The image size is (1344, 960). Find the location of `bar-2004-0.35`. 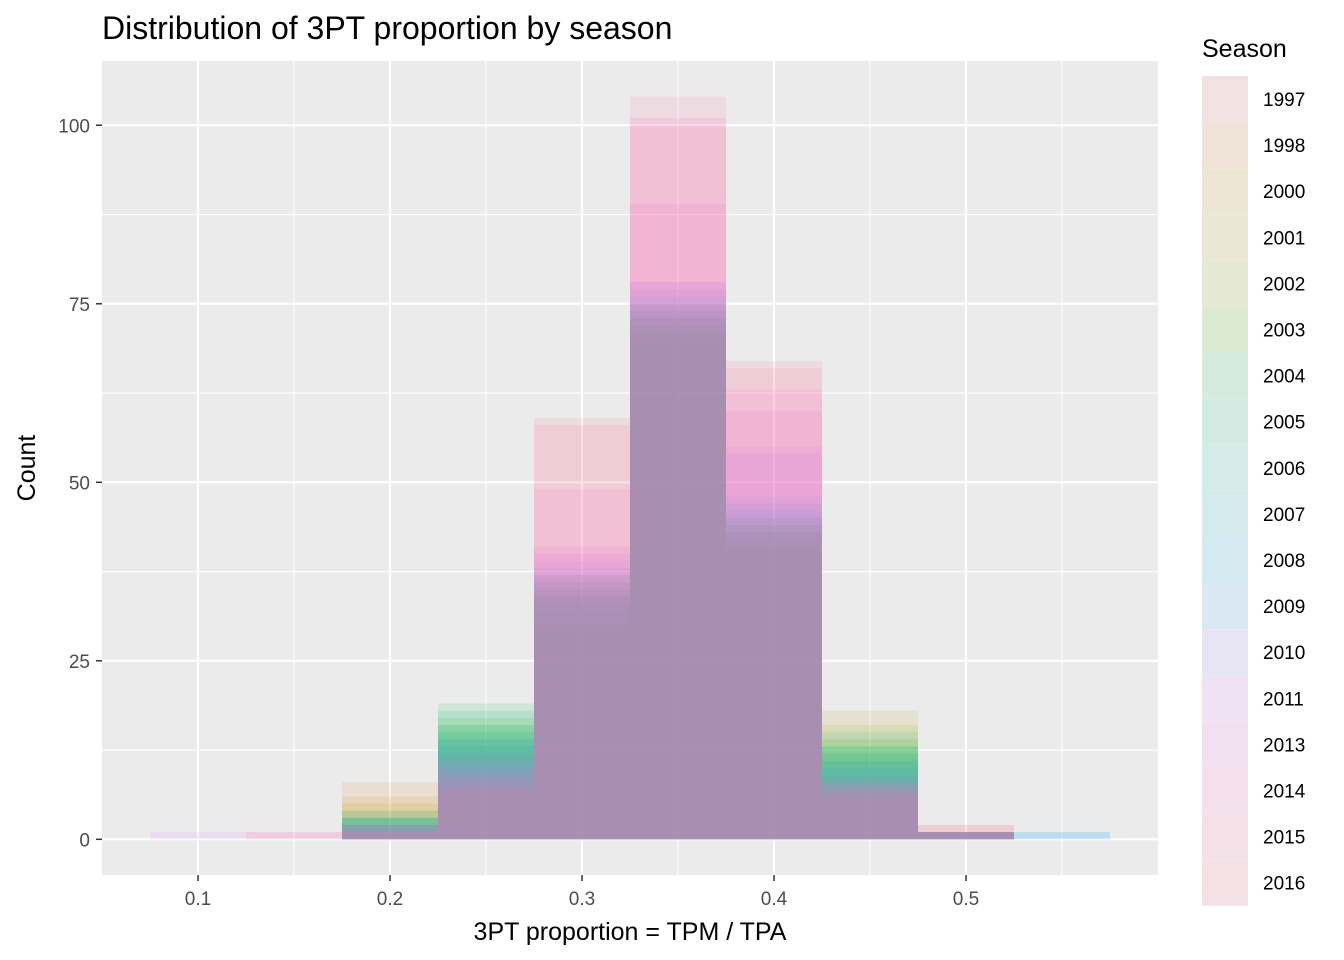

bar-2004-0.35 is located at coordinates (678, 582).